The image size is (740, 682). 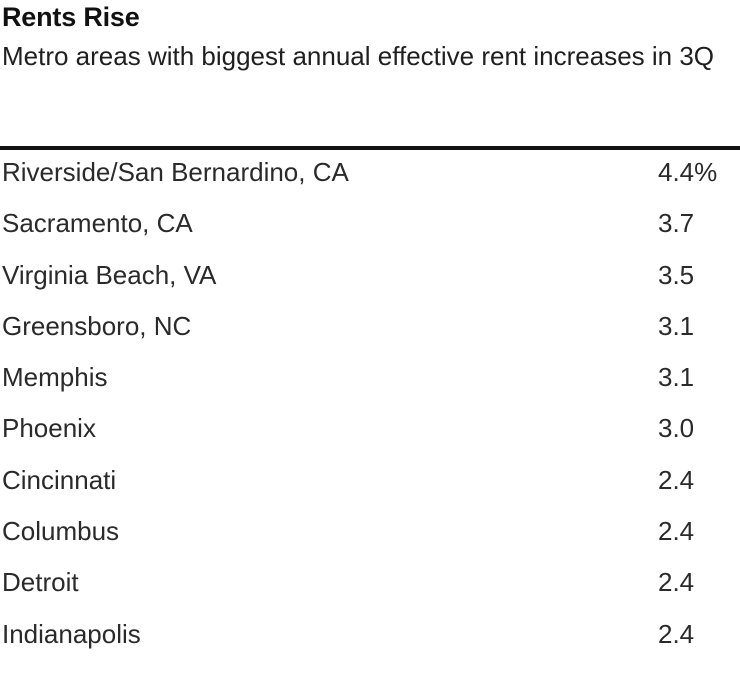 What do you see at coordinates (109, 274) in the screenshot?
I see `metro-name-cell: Virginia Beach, VA` at bounding box center [109, 274].